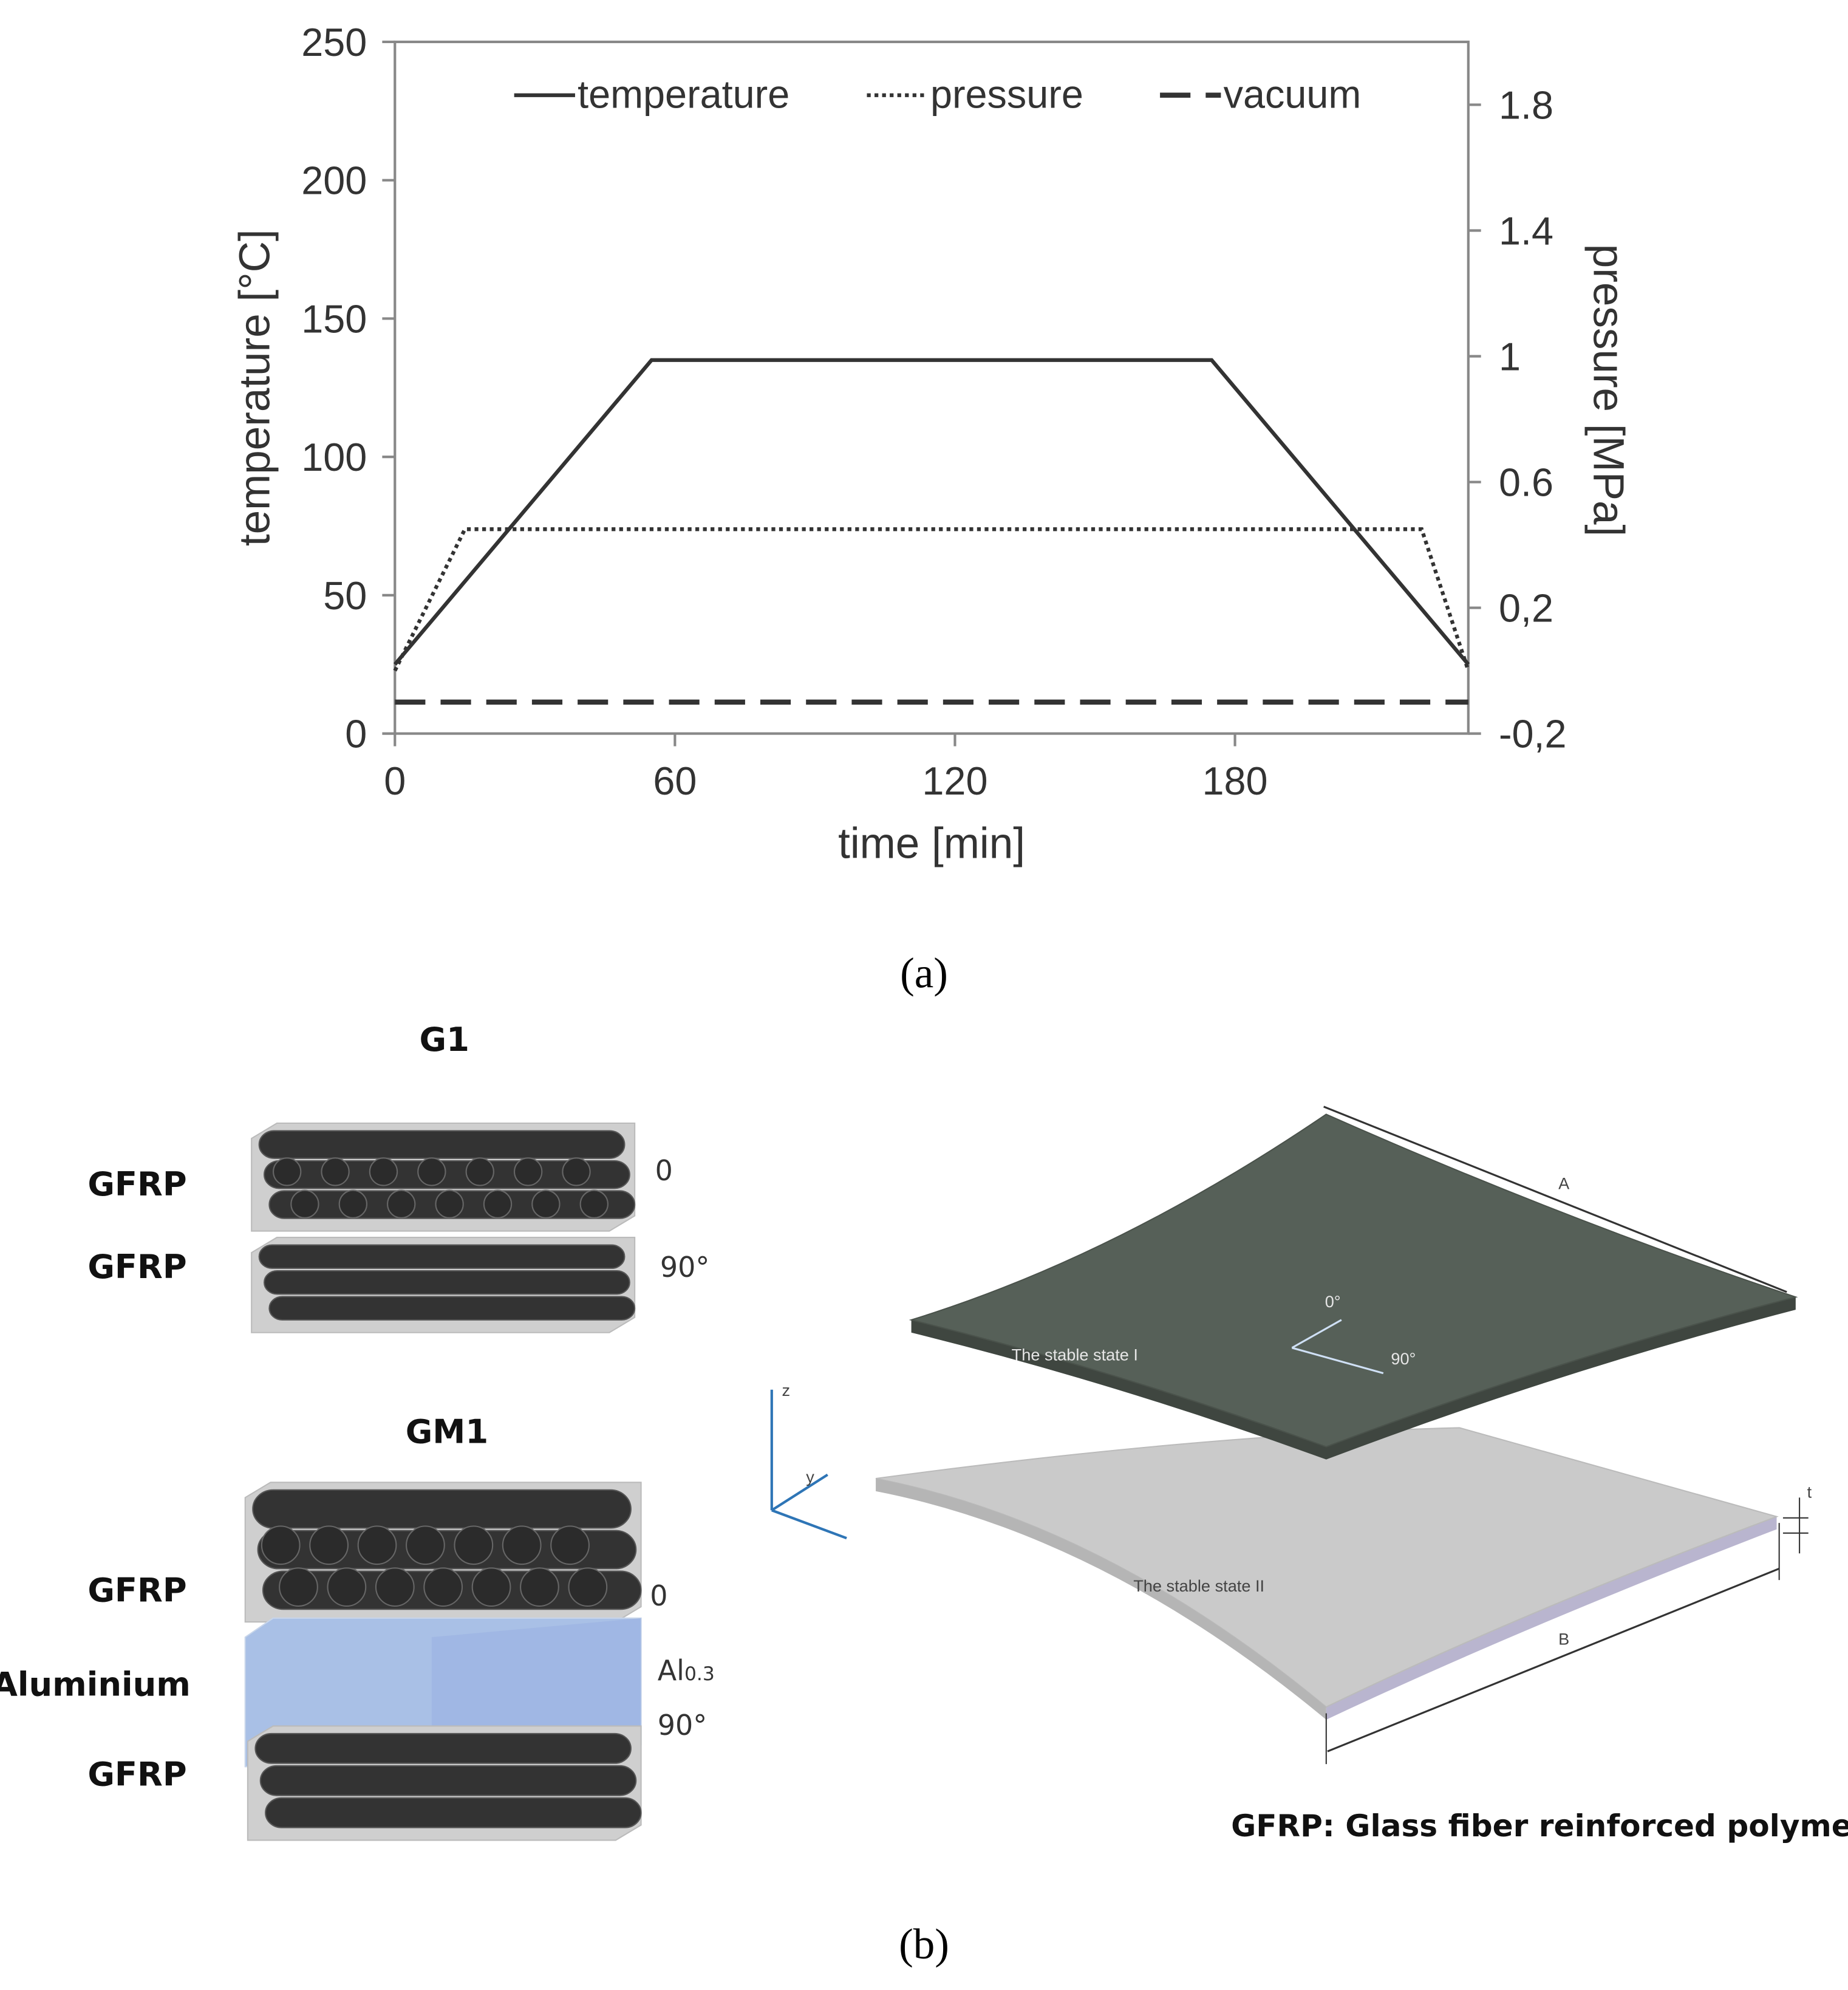 The height and width of the screenshot is (1990, 1848). I want to click on figure-label: (b), so click(924, 1944).